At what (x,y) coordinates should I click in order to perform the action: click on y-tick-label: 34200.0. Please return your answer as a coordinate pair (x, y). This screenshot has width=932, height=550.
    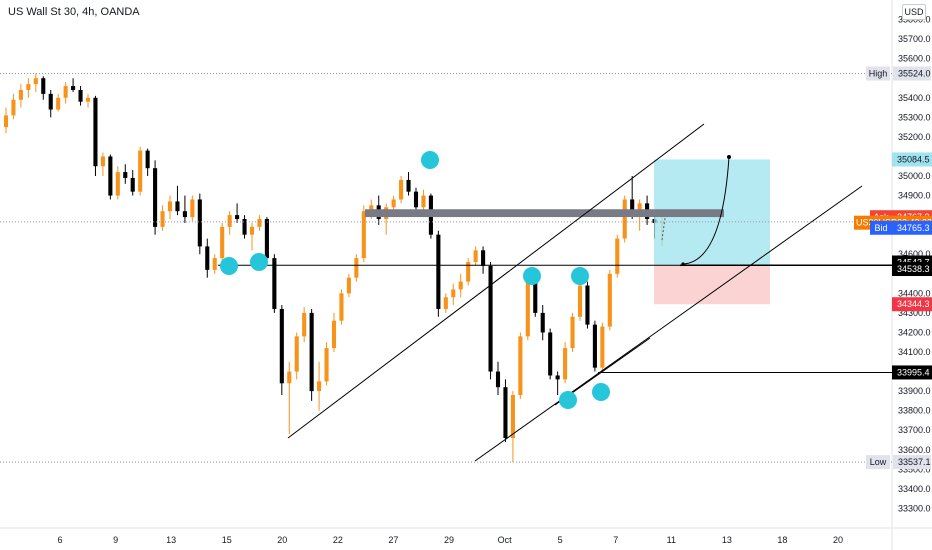
    Looking at the image, I should click on (914, 332).